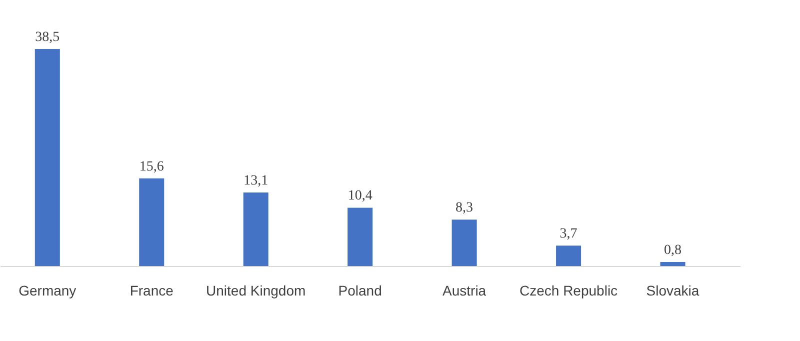  I want to click on data-label: 13,1, so click(256, 180).